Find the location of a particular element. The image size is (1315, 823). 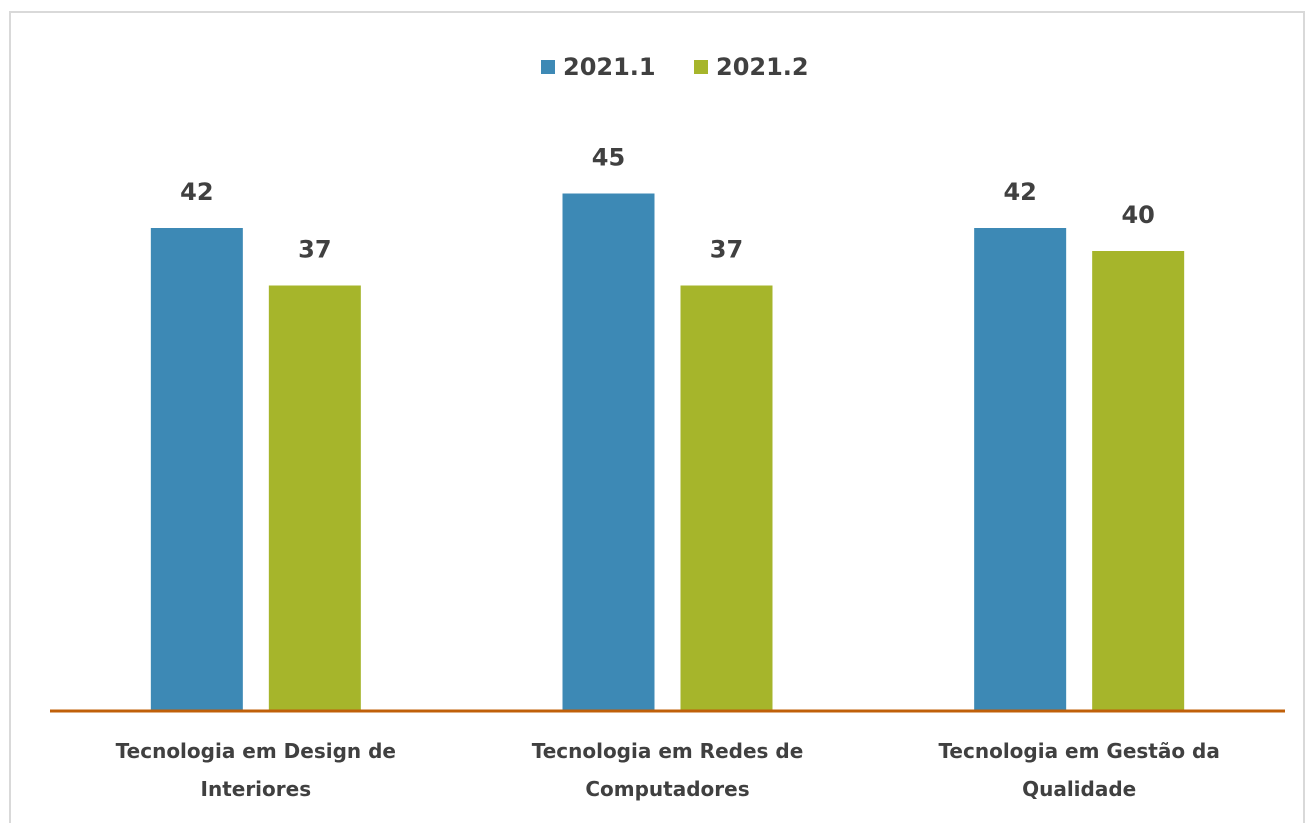

legend-label: 2021.2 is located at coordinates (762, 67).